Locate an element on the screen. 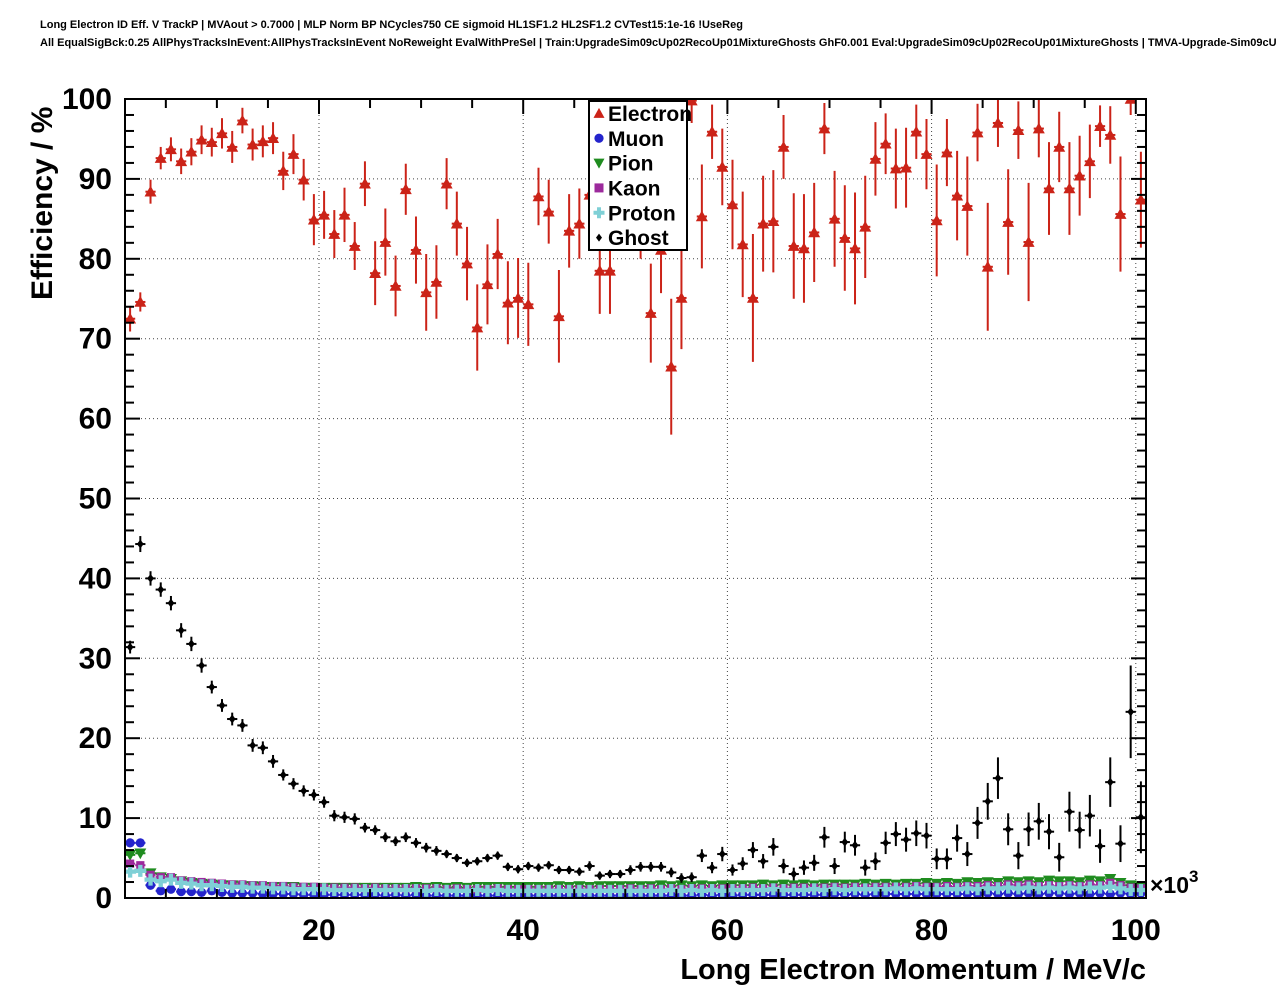  y-tick-label-100: 100 is located at coordinates (87, 99).